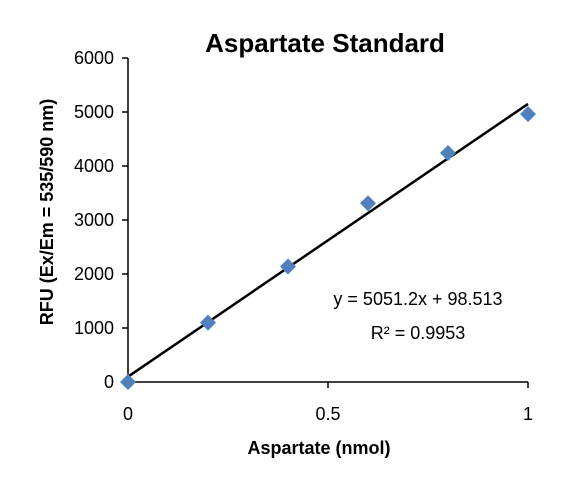 The height and width of the screenshot is (480, 585). What do you see at coordinates (318, 448) in the screenshot?
I see `x-axis-label: Aspartate (nmol)` at bounding box center [318, 448].